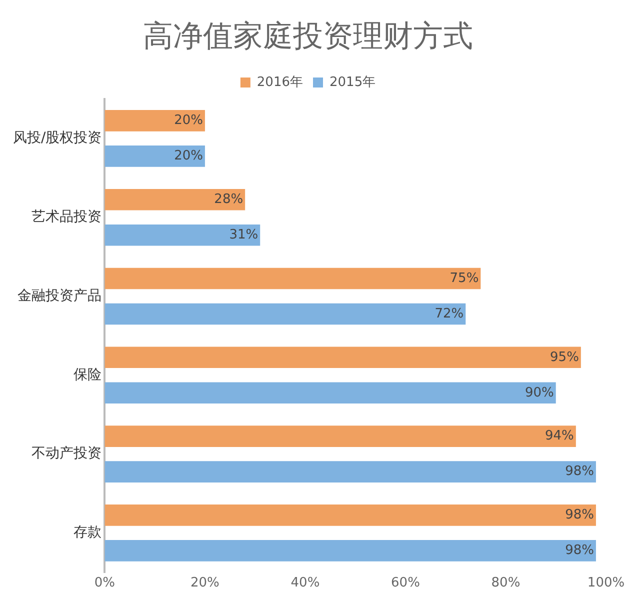 Image resolution: width=631 pixels, height=604 pixels. I want to click on y-tick-label: 保险, so click(88, 374).